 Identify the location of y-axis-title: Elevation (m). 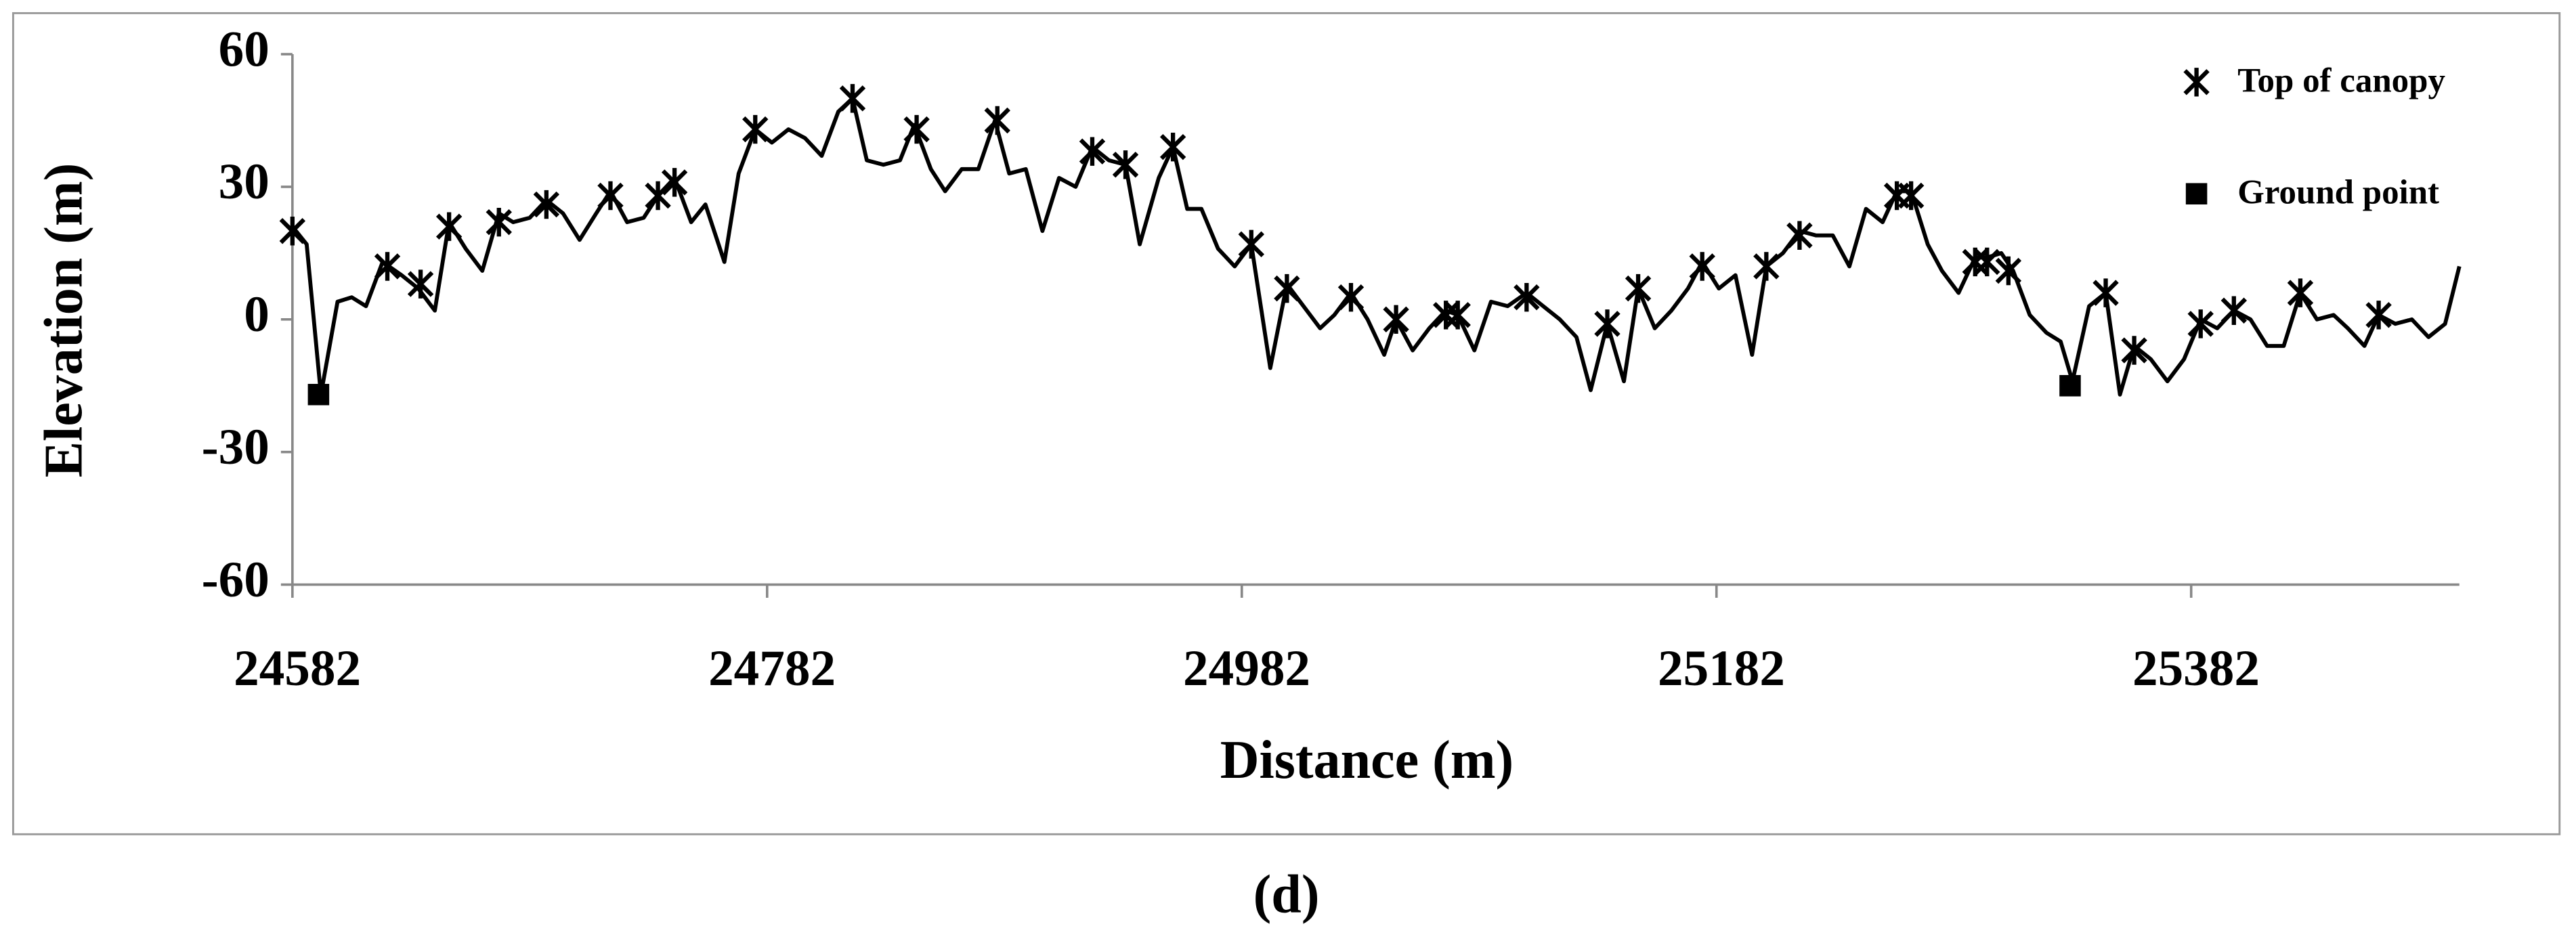
(63, 320).